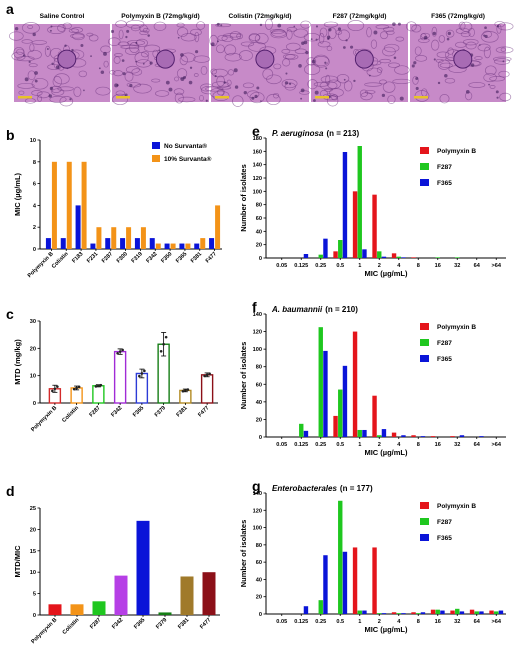 This screenshot has width=524, height=660. What do you see at coordinates (260, 259) in the screenshot?
I see `y-tick-label: 0` at bounding box center [260, 259].